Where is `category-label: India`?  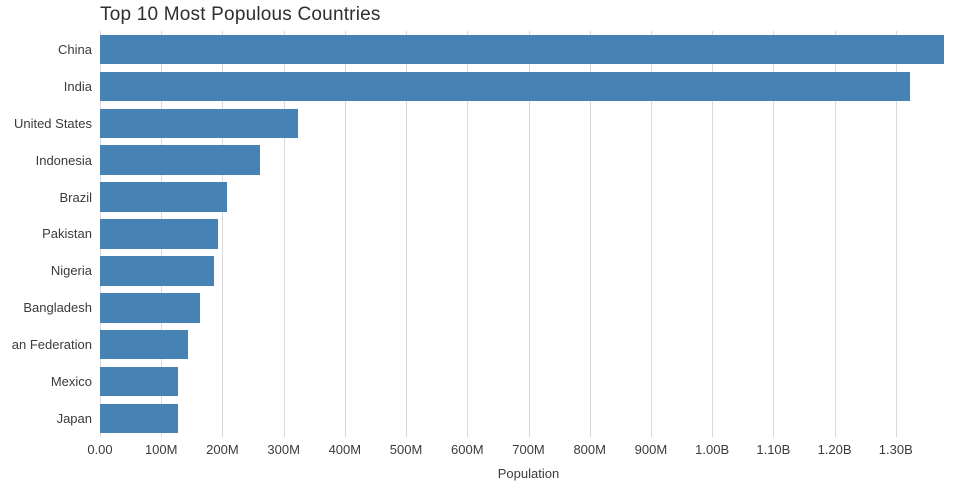
category-label: India is located at coordinates (77, 86).